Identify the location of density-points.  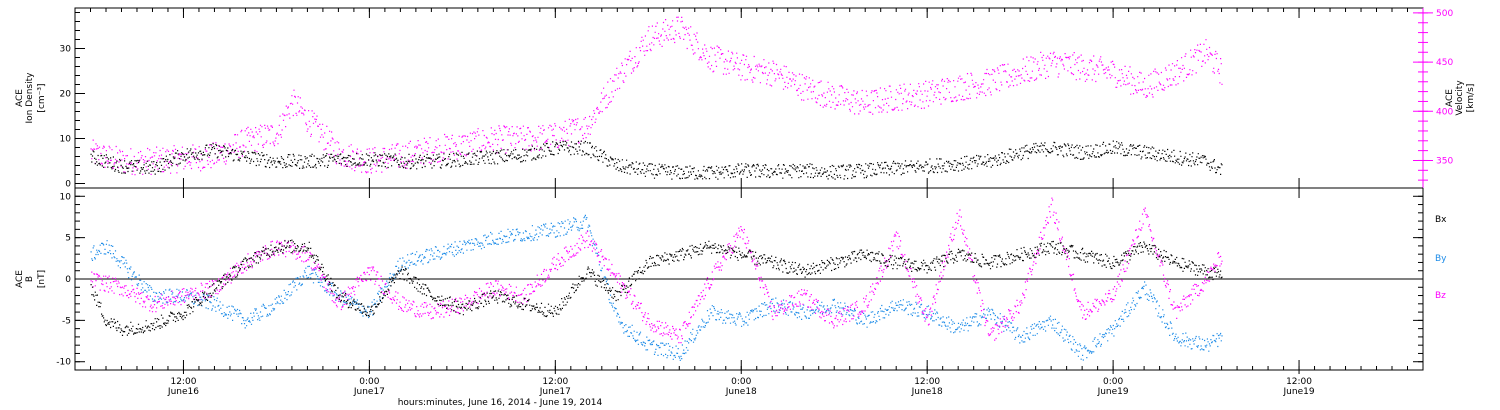
(656, 160).